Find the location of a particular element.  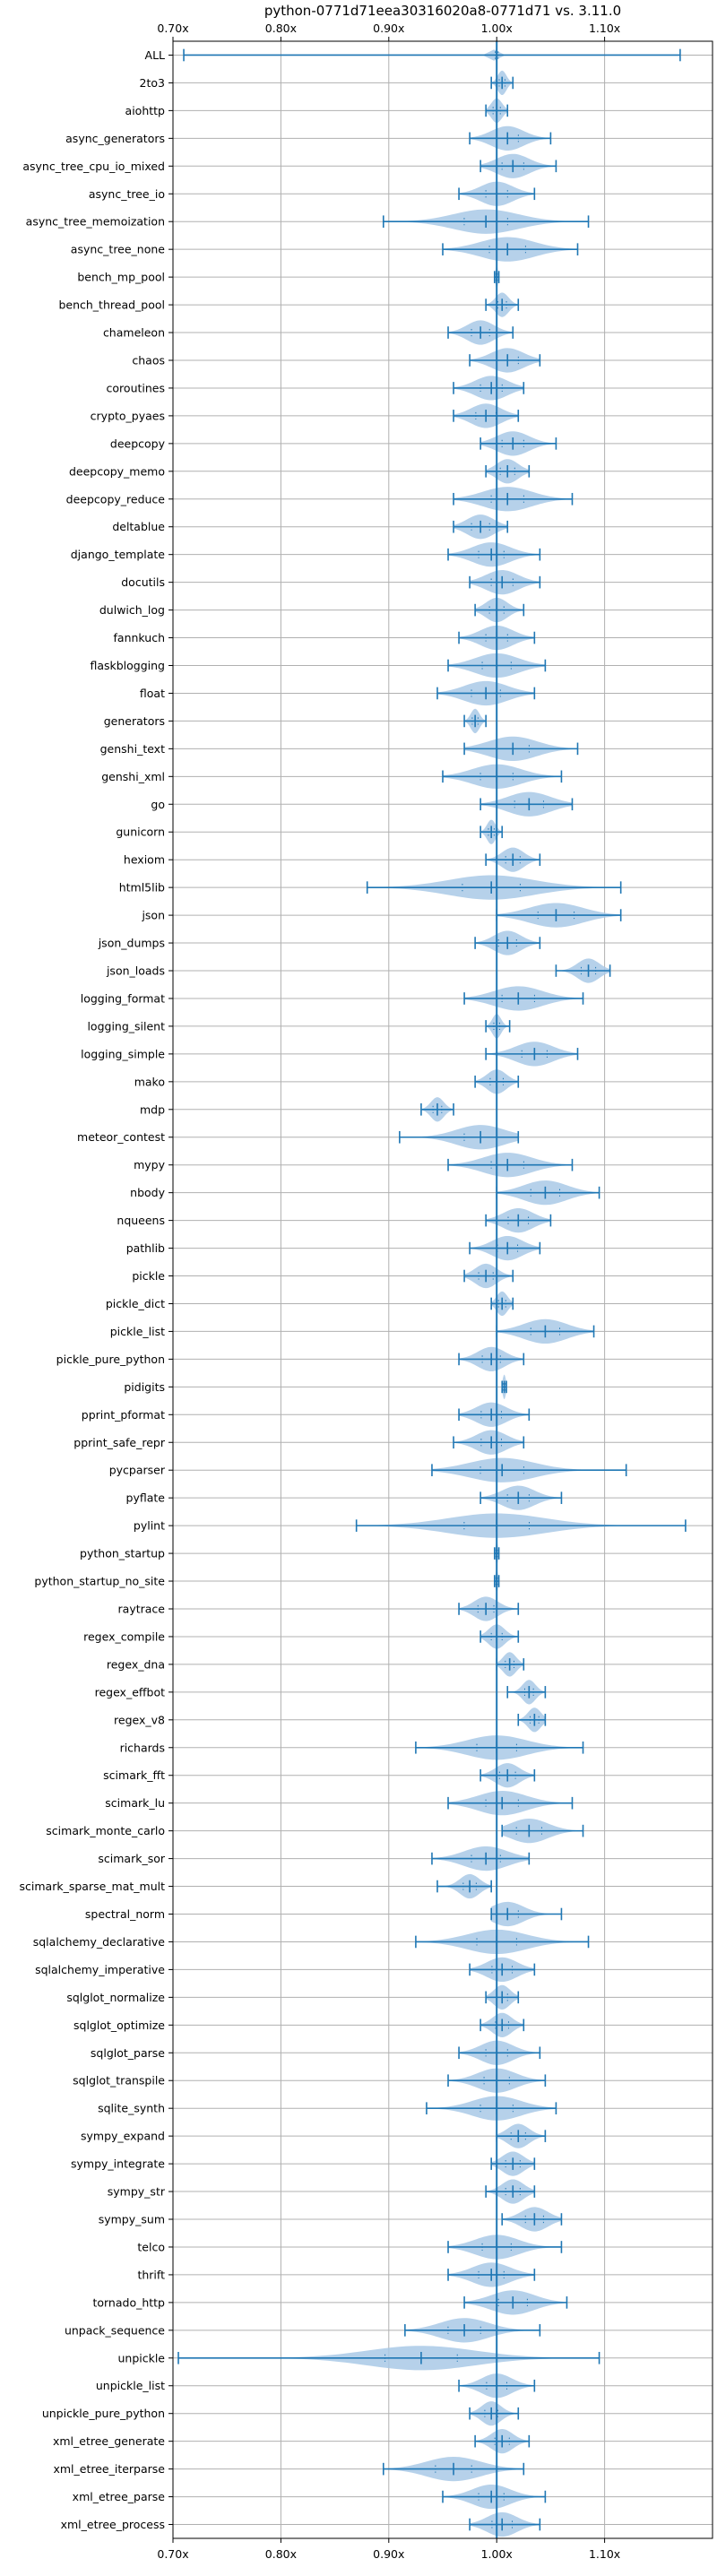

benchmark-label: json_loads is located at coordinates (135, 971).